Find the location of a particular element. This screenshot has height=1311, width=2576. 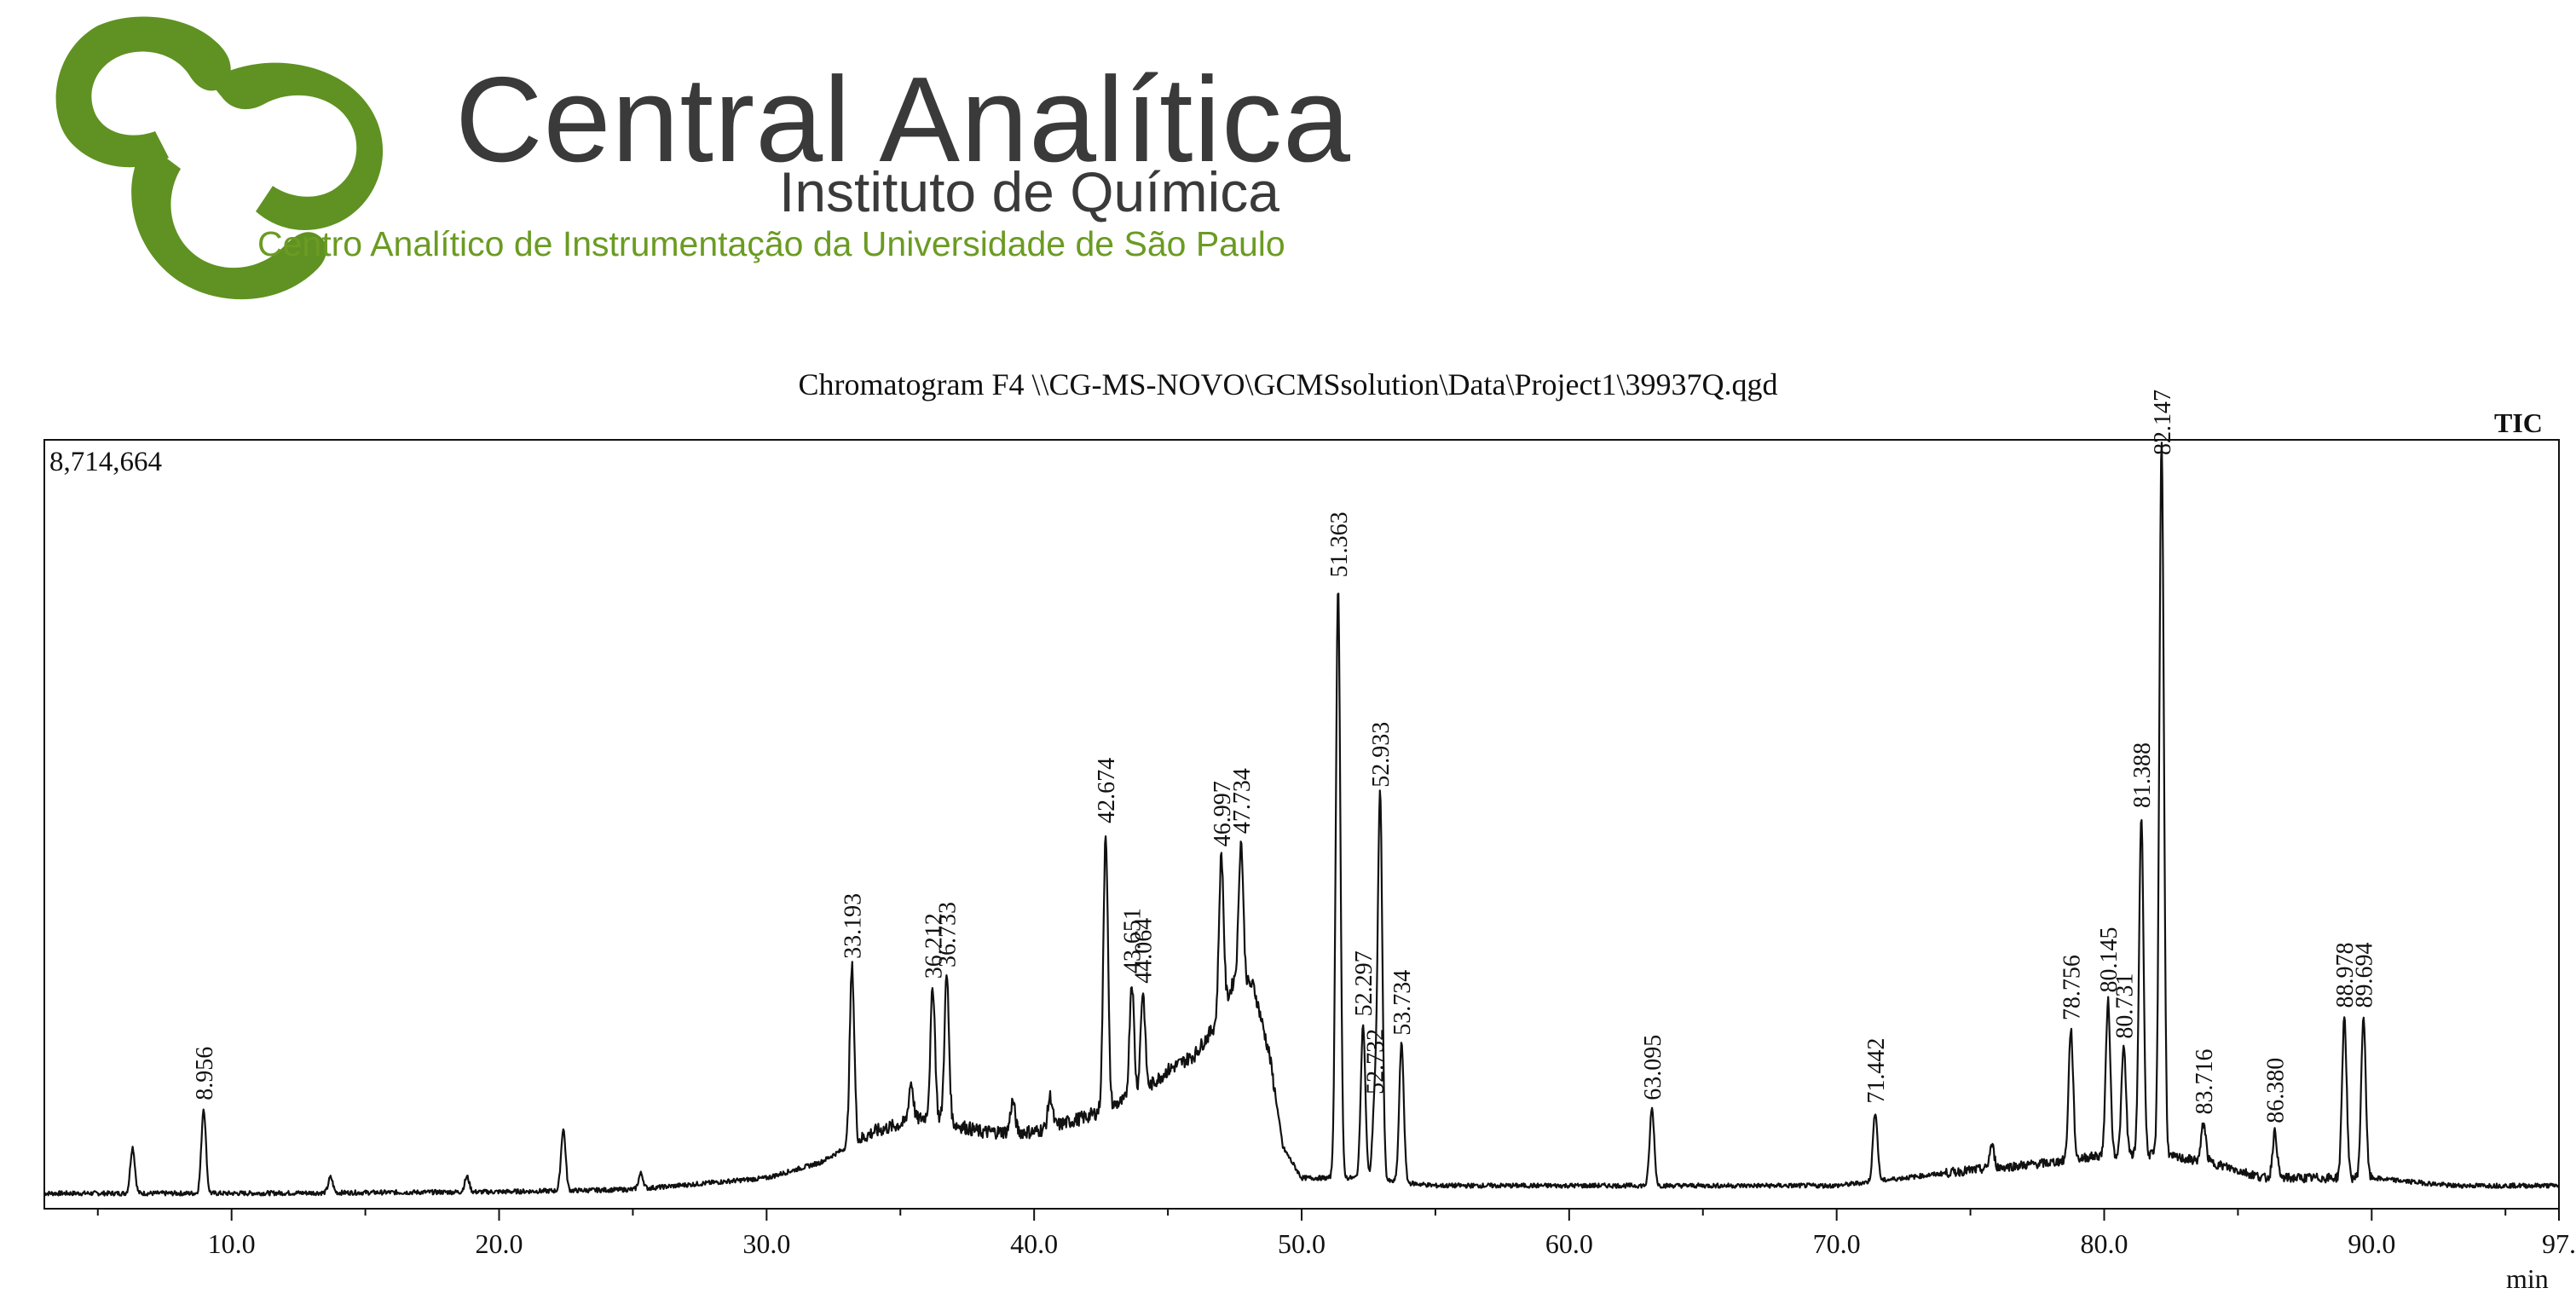

x-tick-label: 60.0 is located at coordinates (1569, 1243).